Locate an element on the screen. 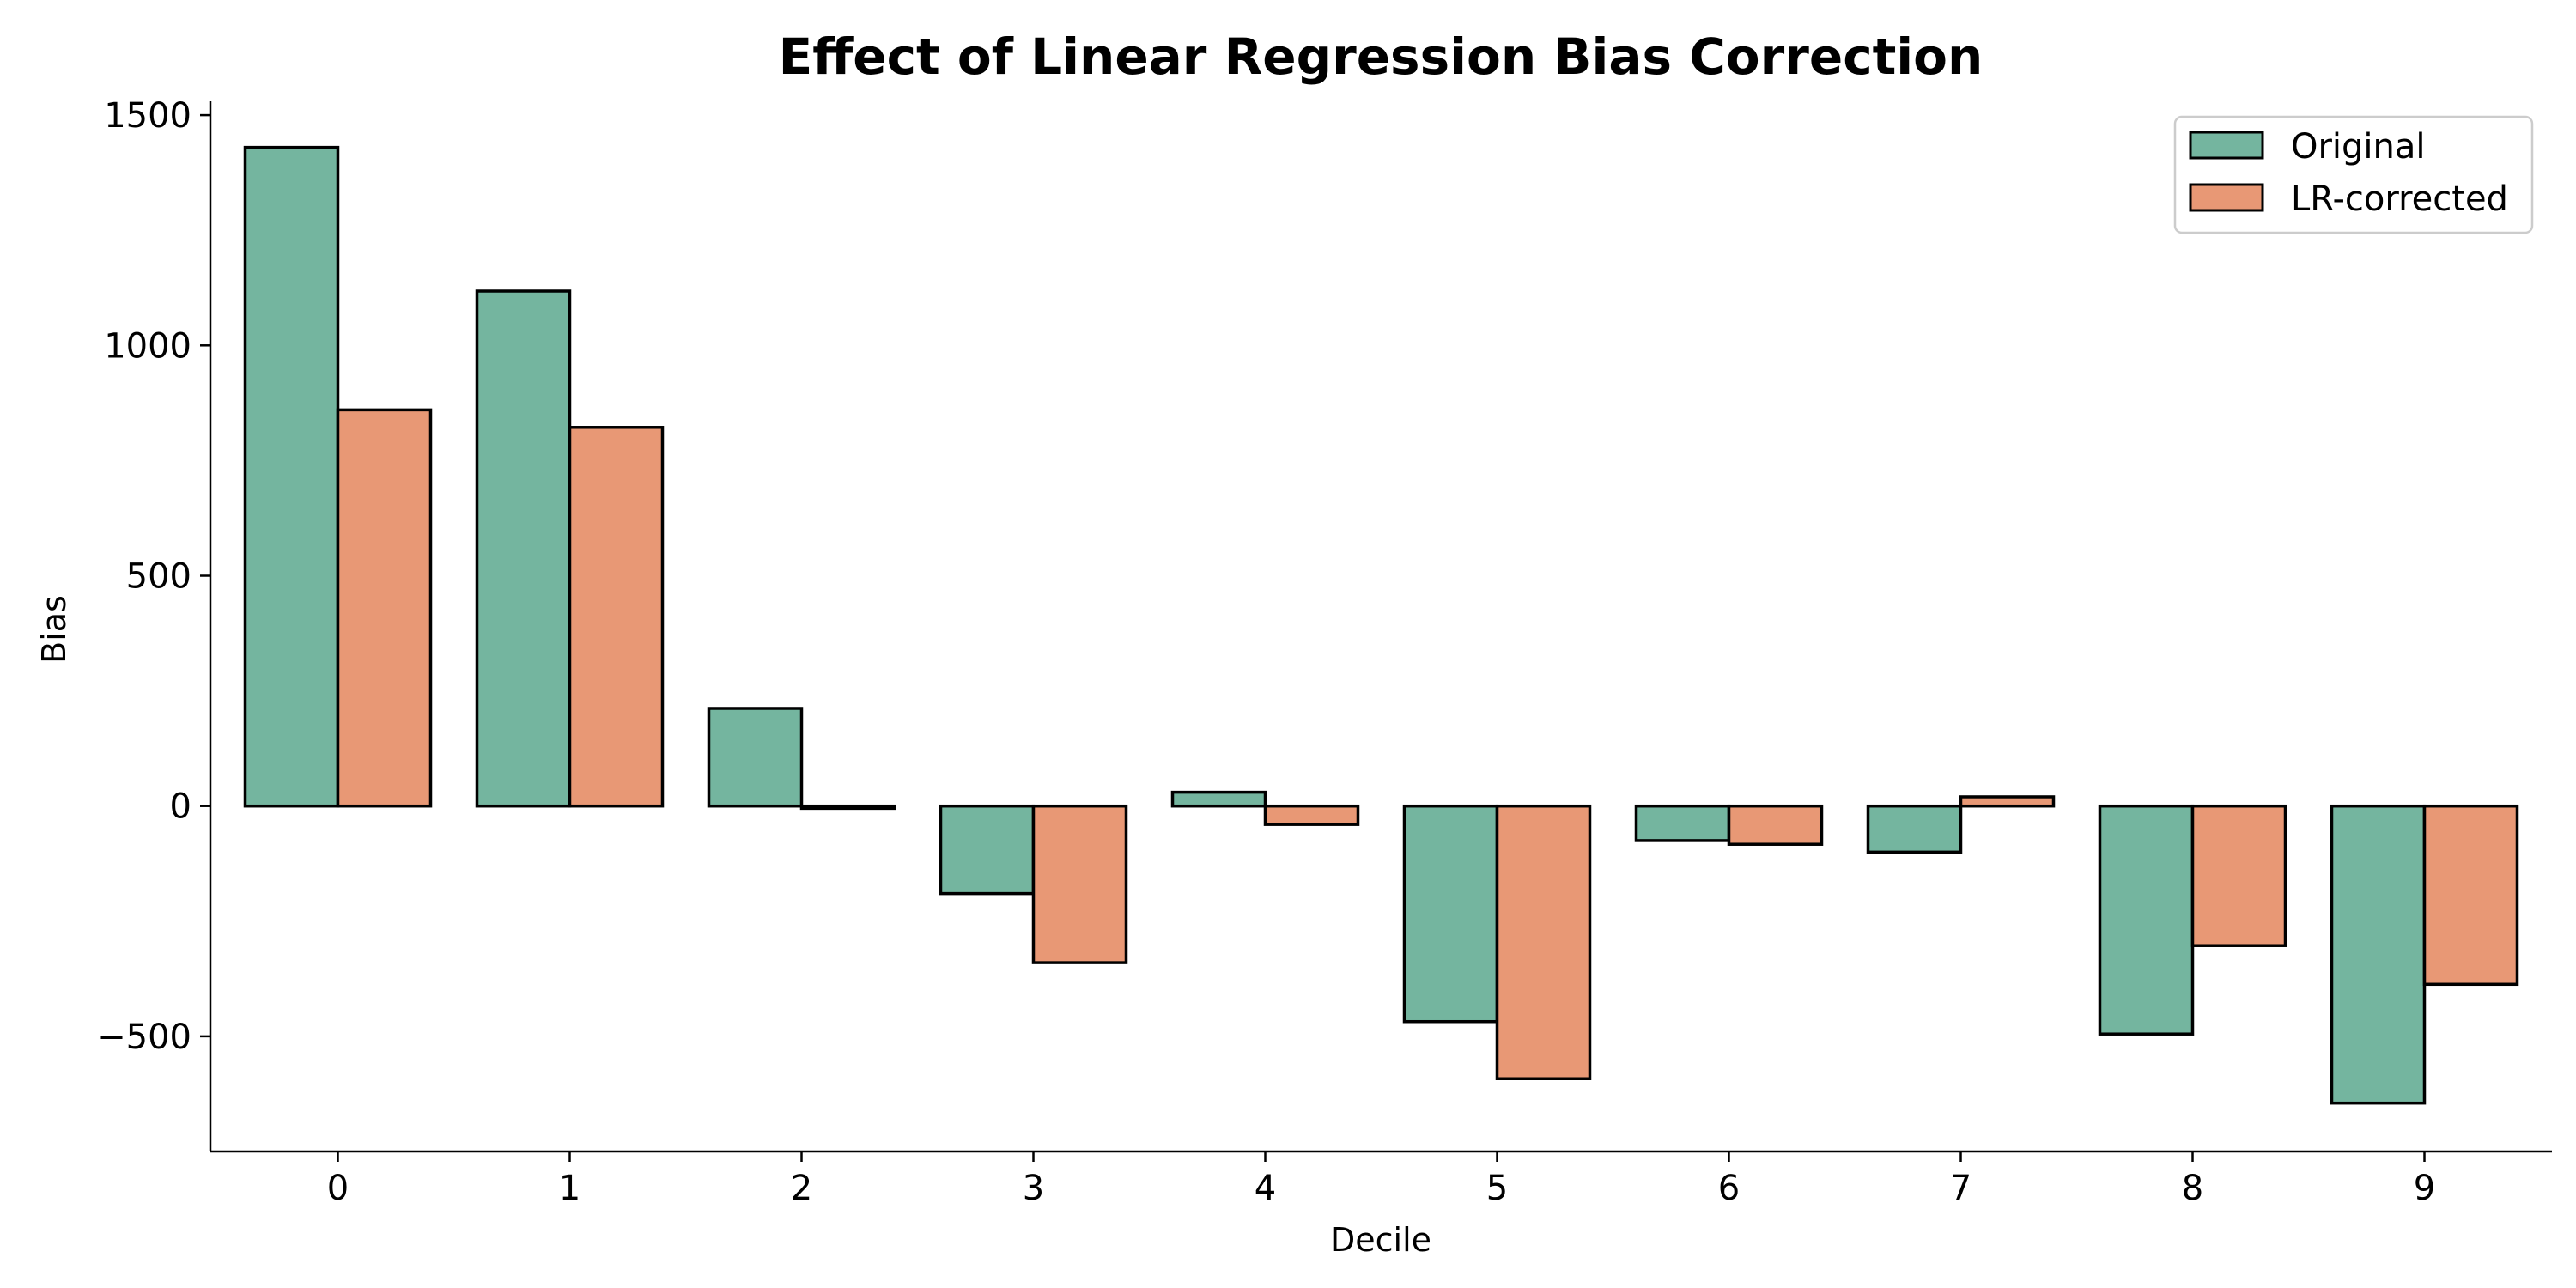 The width and height of the screenshot is (2576, 1288). x-tick-label: 7 is located at coordinates (1960, 1188).